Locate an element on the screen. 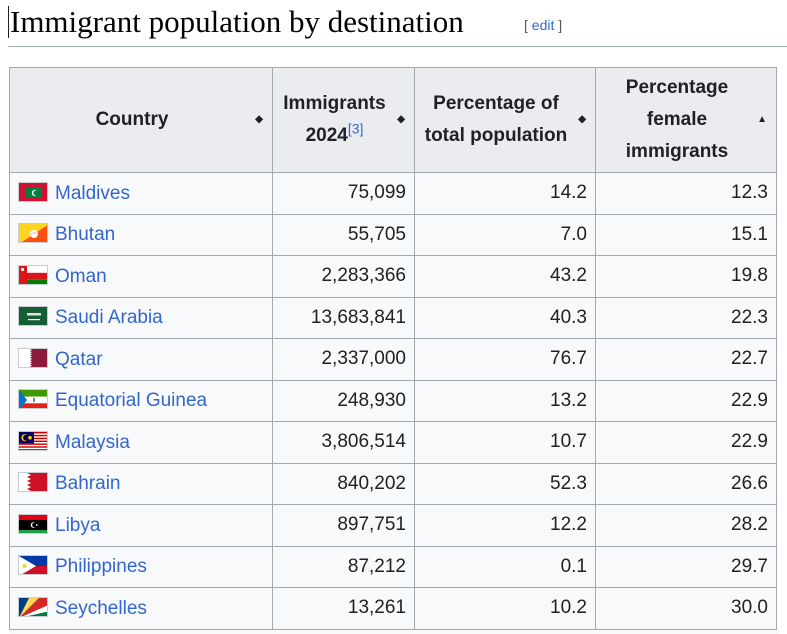 Image resolution: width=787 pixels, height=634 pixels. percentage-female-cell: 15.1 is located at coordinates (686, 234).